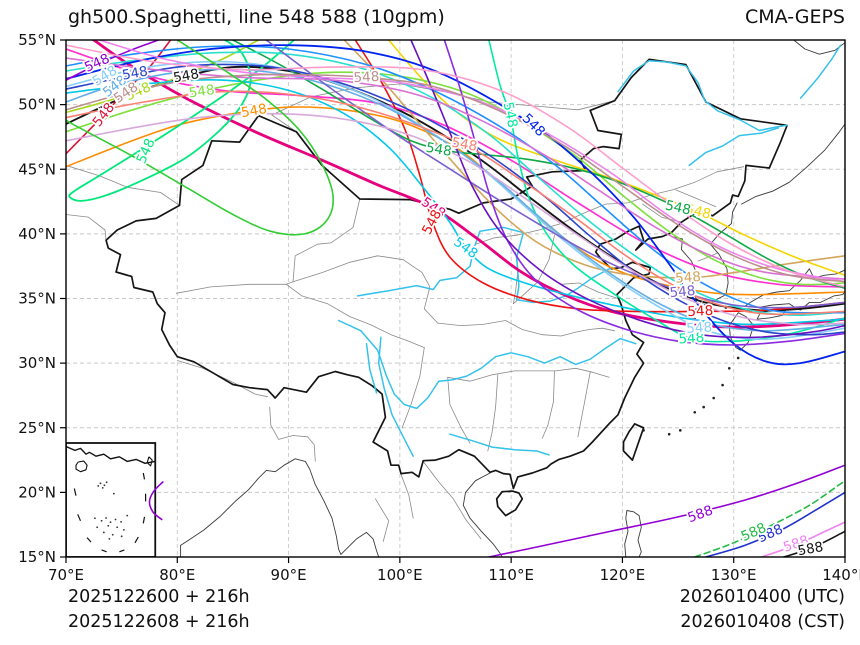 This screenshot has height=645, width=860. What do you see at coordinates (633, 442) in the screenshot?
I see `china-boundary` at bounding box center [633, 442].